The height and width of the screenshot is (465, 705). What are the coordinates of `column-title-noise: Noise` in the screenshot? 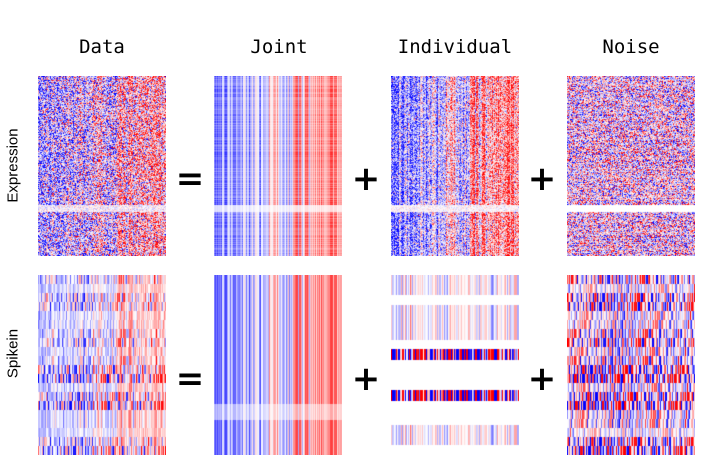 It's located at (631, 47).